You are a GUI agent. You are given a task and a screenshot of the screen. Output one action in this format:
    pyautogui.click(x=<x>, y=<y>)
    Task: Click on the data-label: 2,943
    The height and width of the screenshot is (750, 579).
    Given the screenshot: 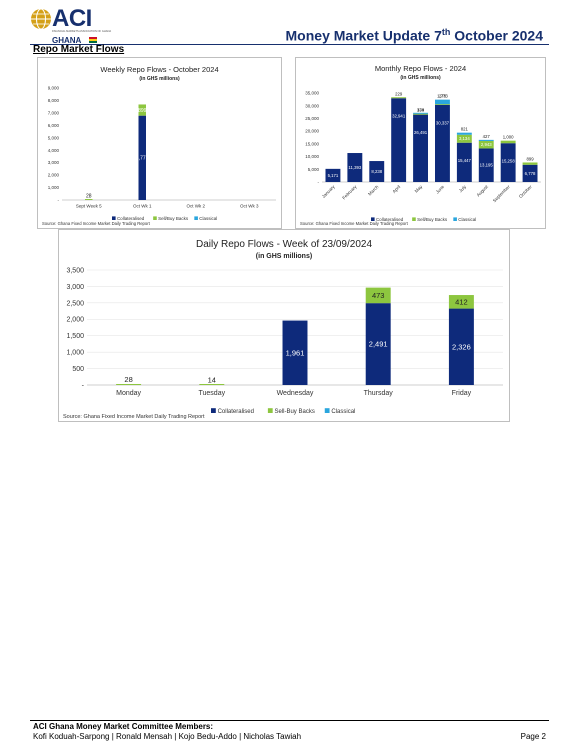 What is the action you would take?
    pyautogui.click(x=486, y=144)
    